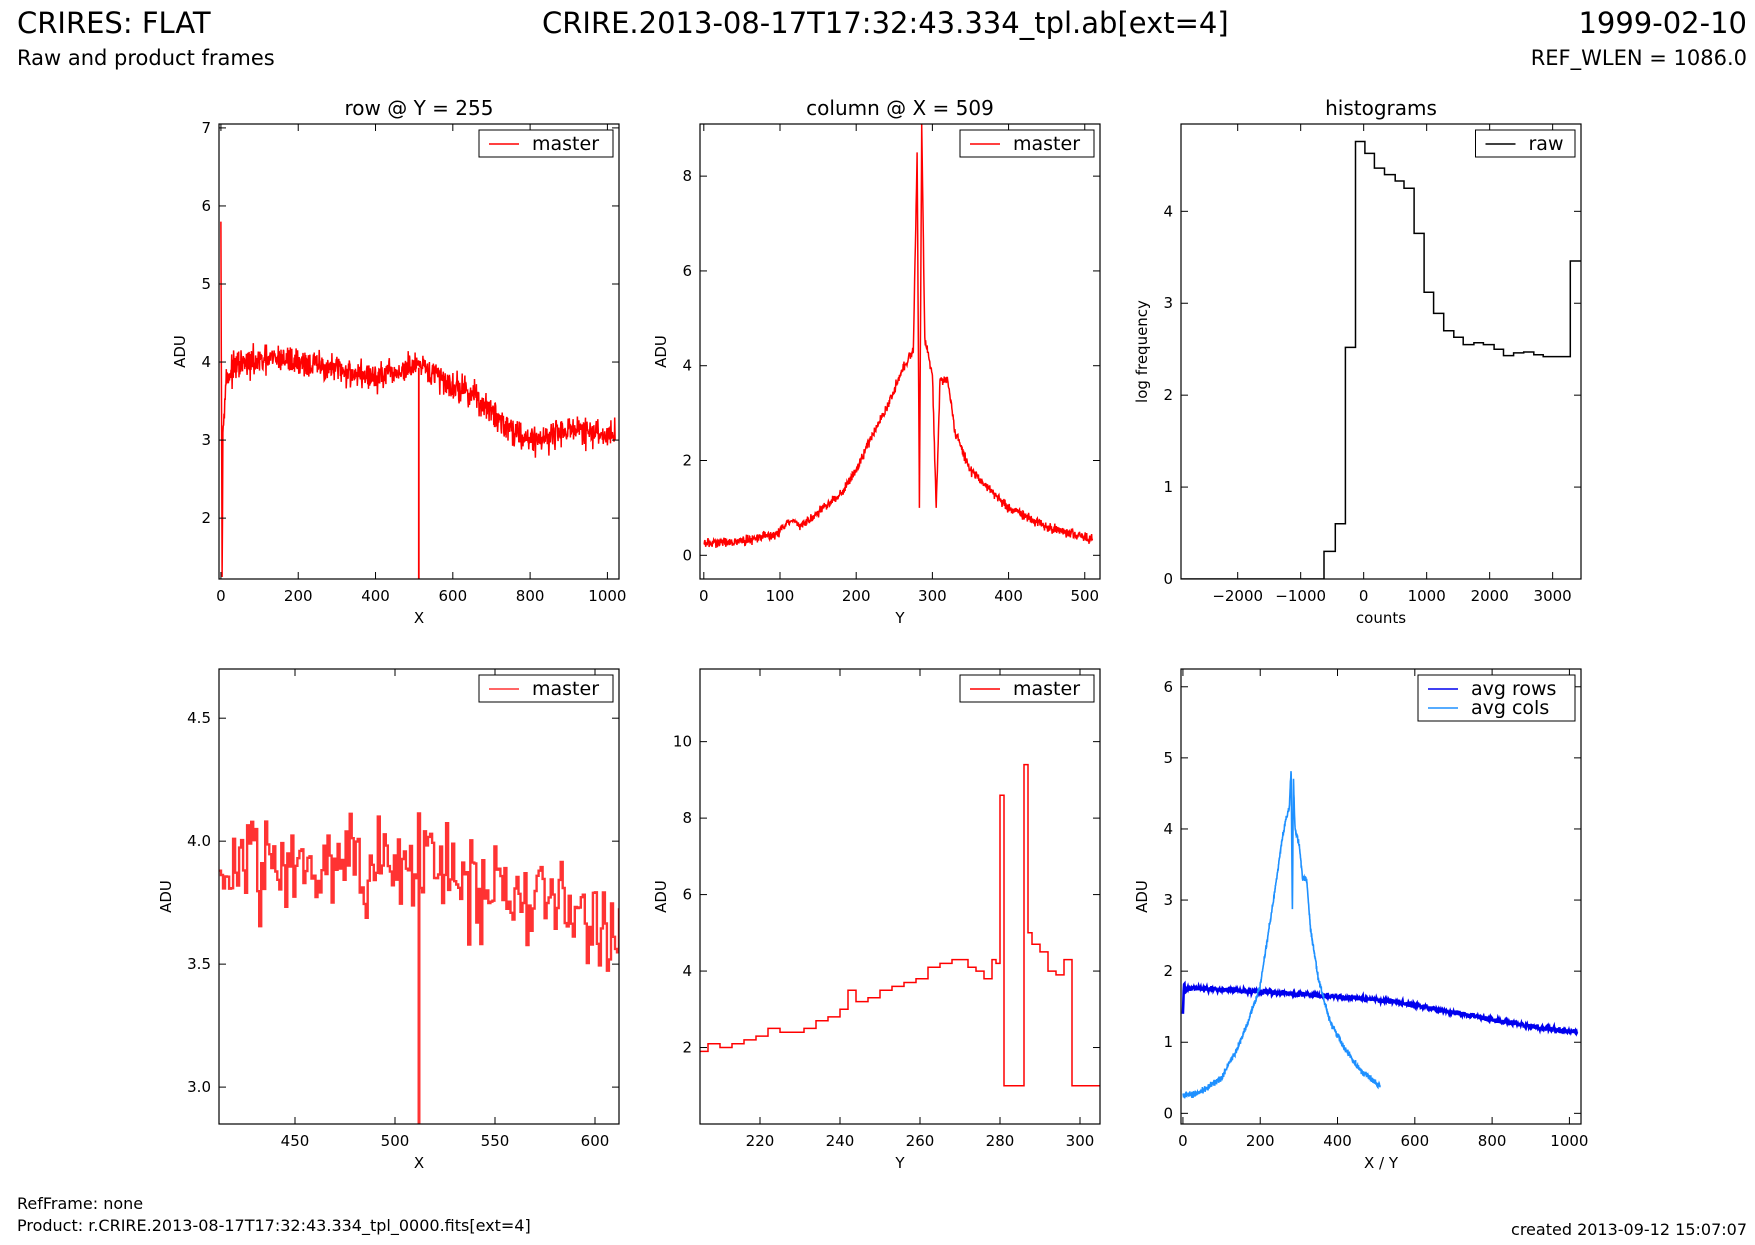 This screenshot has height=1245, width=1755. I want to click on ref-wlen-label: REF_WLEN = 1086.0, so click(1638, 58).